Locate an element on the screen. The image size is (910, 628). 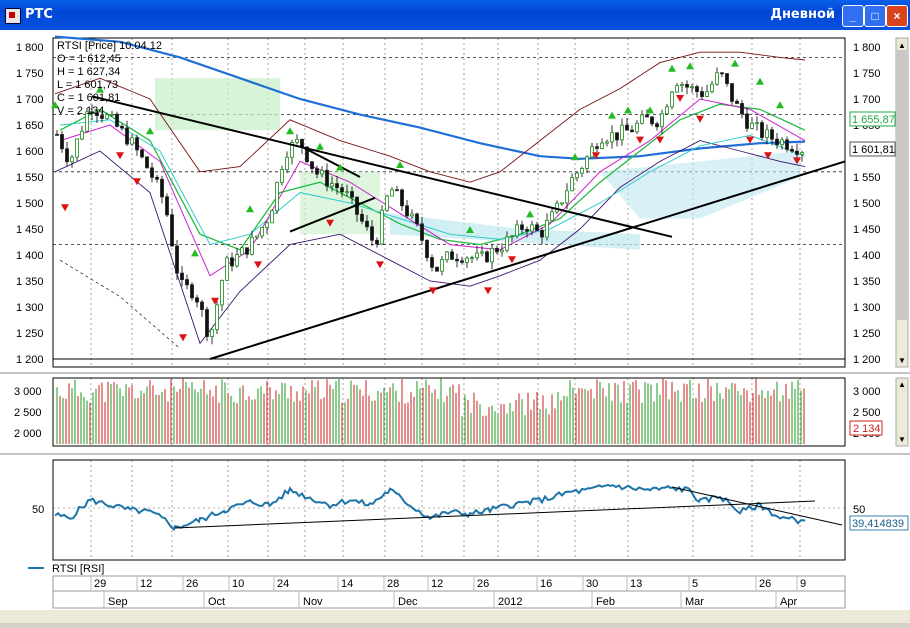
price-tick-left: 1 500 is located at coordinates (30, 204).